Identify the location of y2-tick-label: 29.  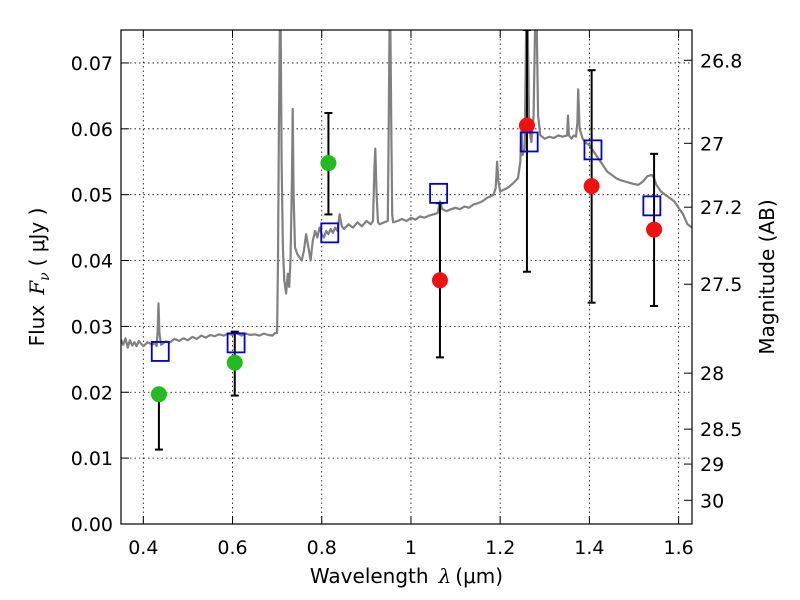
(712, 465).